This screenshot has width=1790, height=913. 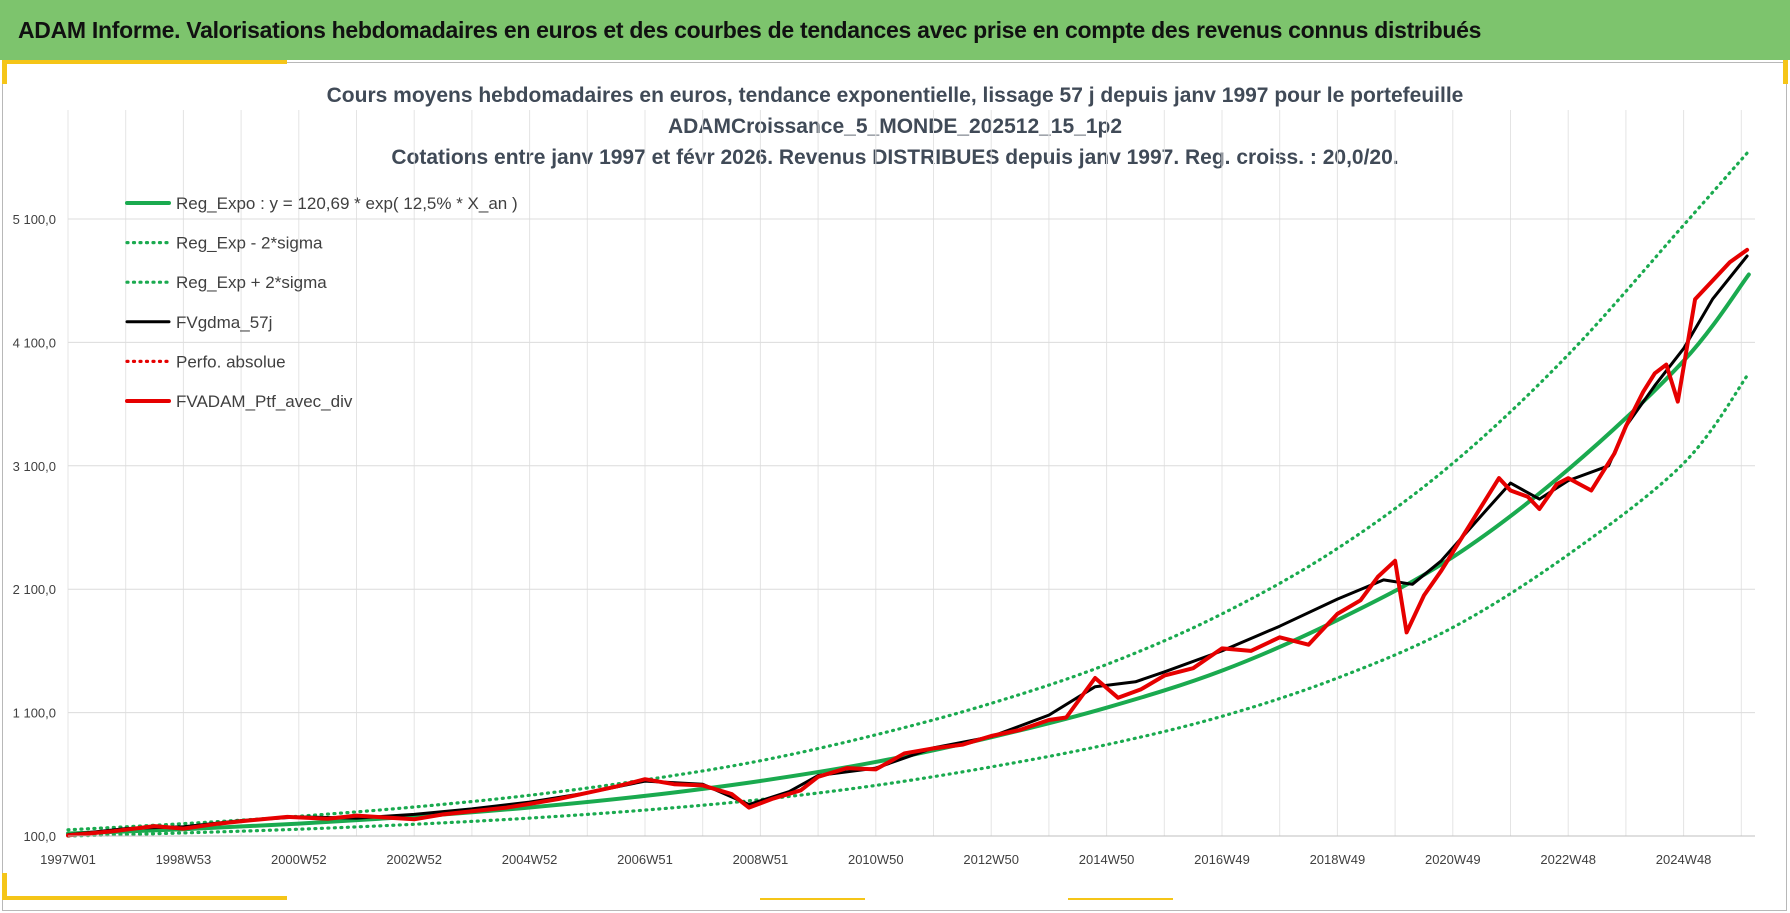 What do you see at coordinates (34, 713) in the screenshot?
I see `y-tick-label: 1 100,0` at bounding box center [34, 713].